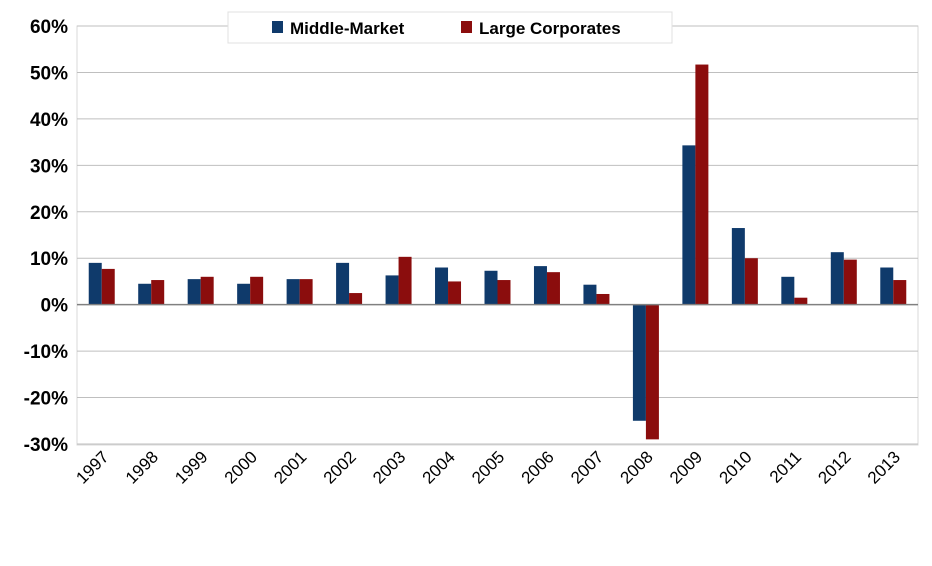  Describe the element at coordinates (801, 301) in the screenshot. I see `bar-large-corporates-2011` at that location.